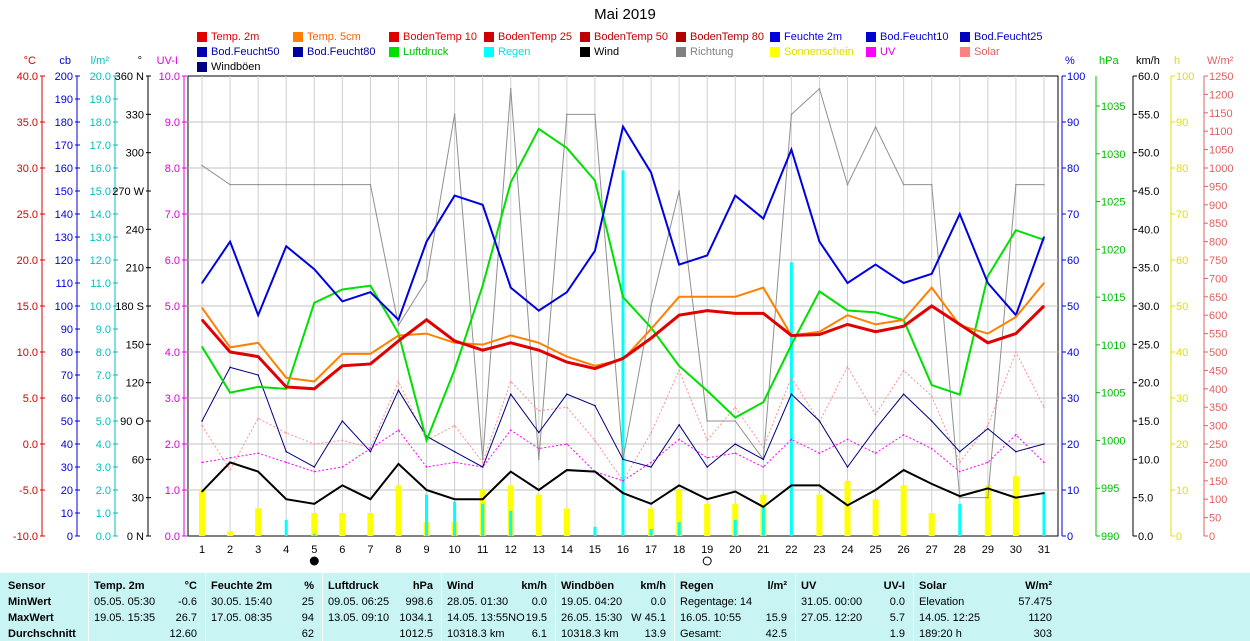 The width and height of the screenshot is (1250, 641). What do you see at coordinates (539, 602) in the screenshot?
I see `stats-min-value: 0.0` at bounding box center [539, 602].